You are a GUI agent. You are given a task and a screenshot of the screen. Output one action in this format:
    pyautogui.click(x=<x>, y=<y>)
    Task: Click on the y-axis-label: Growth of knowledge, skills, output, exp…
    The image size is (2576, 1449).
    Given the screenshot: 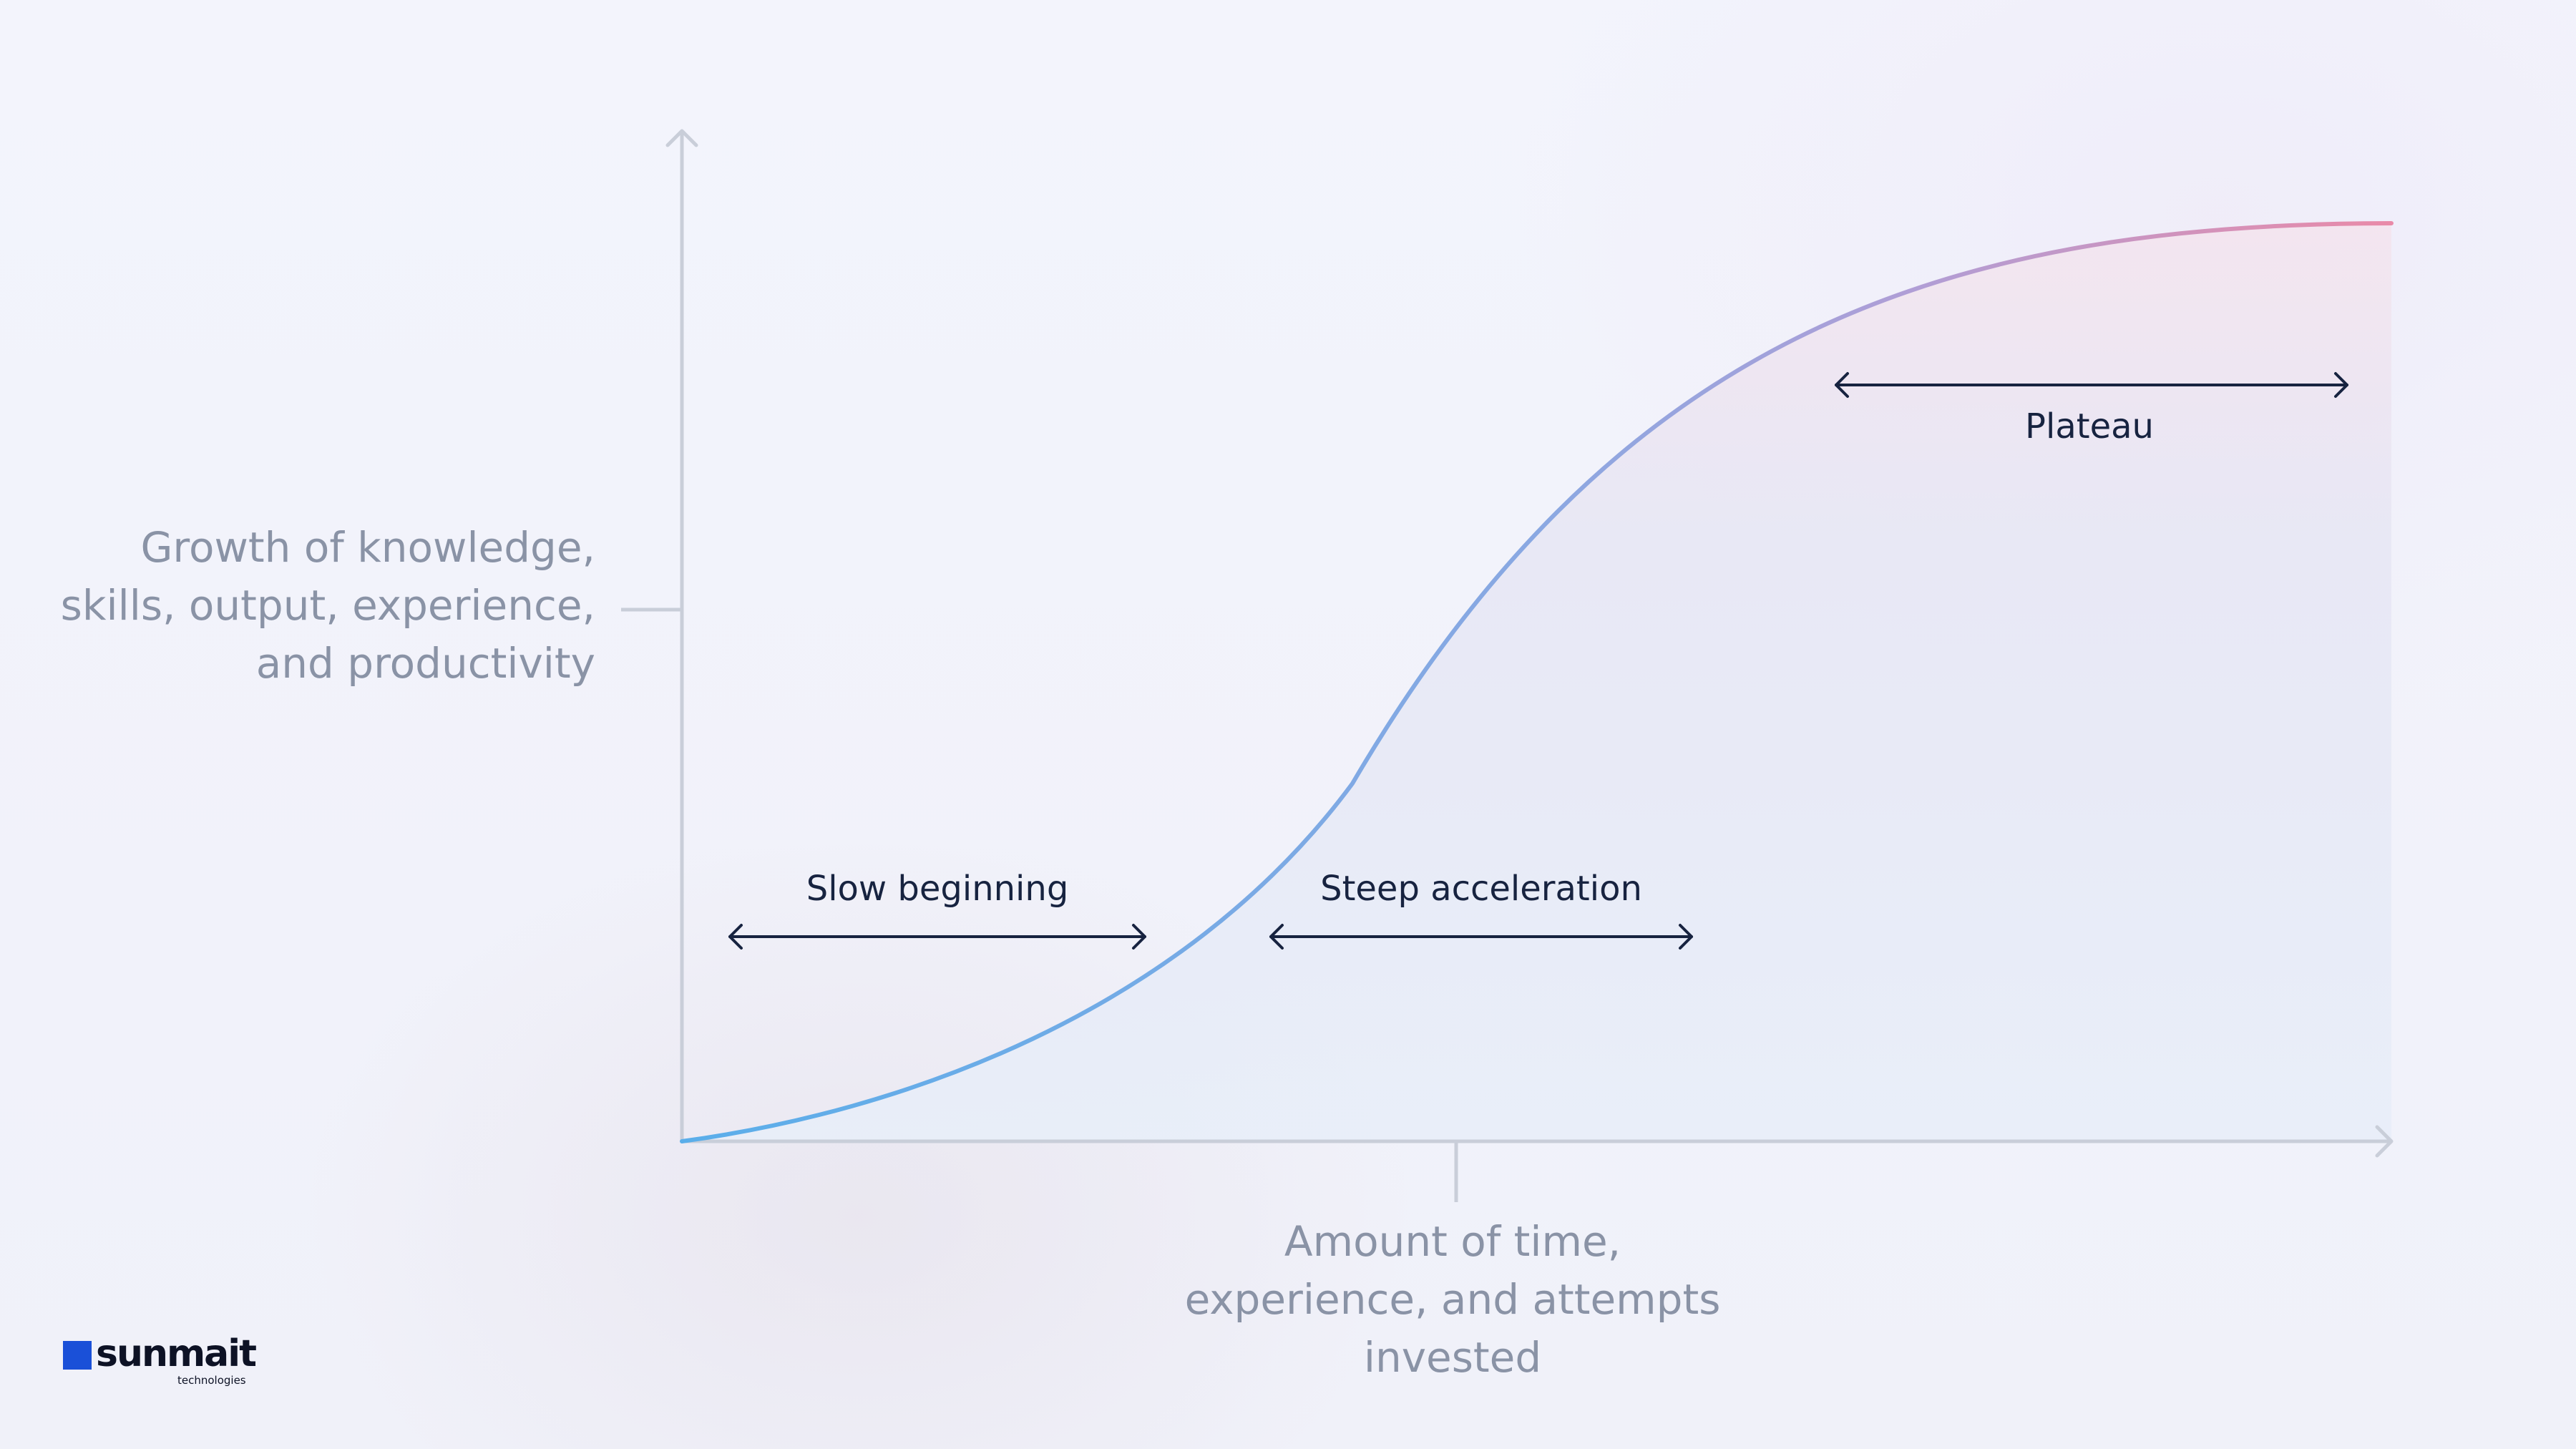 What is the action you would take?
    pyautogui.click(x=312, y=606)
    